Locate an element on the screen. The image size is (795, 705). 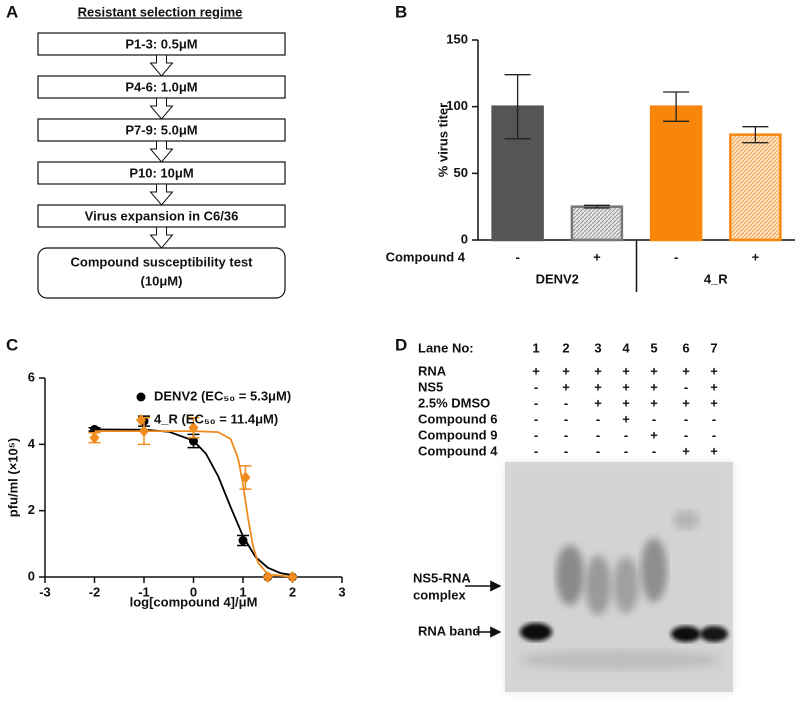
group-label: 4_R is located at coordinates (716, 278).